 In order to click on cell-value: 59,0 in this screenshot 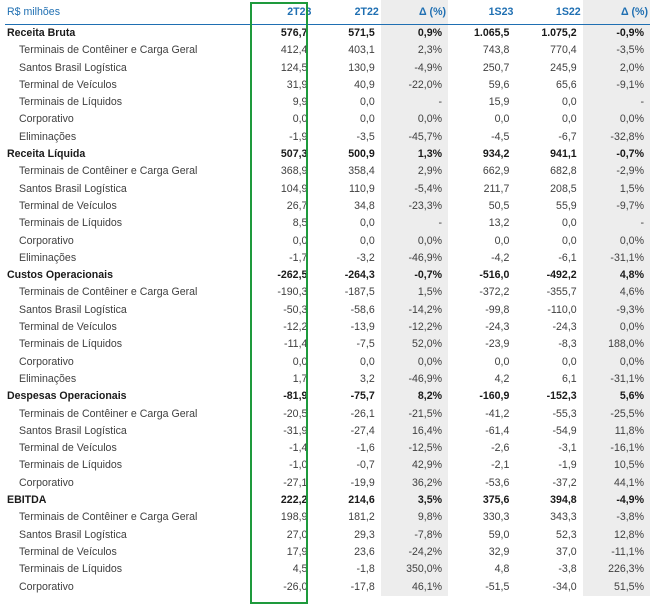, I will do `click(499, 534)`.